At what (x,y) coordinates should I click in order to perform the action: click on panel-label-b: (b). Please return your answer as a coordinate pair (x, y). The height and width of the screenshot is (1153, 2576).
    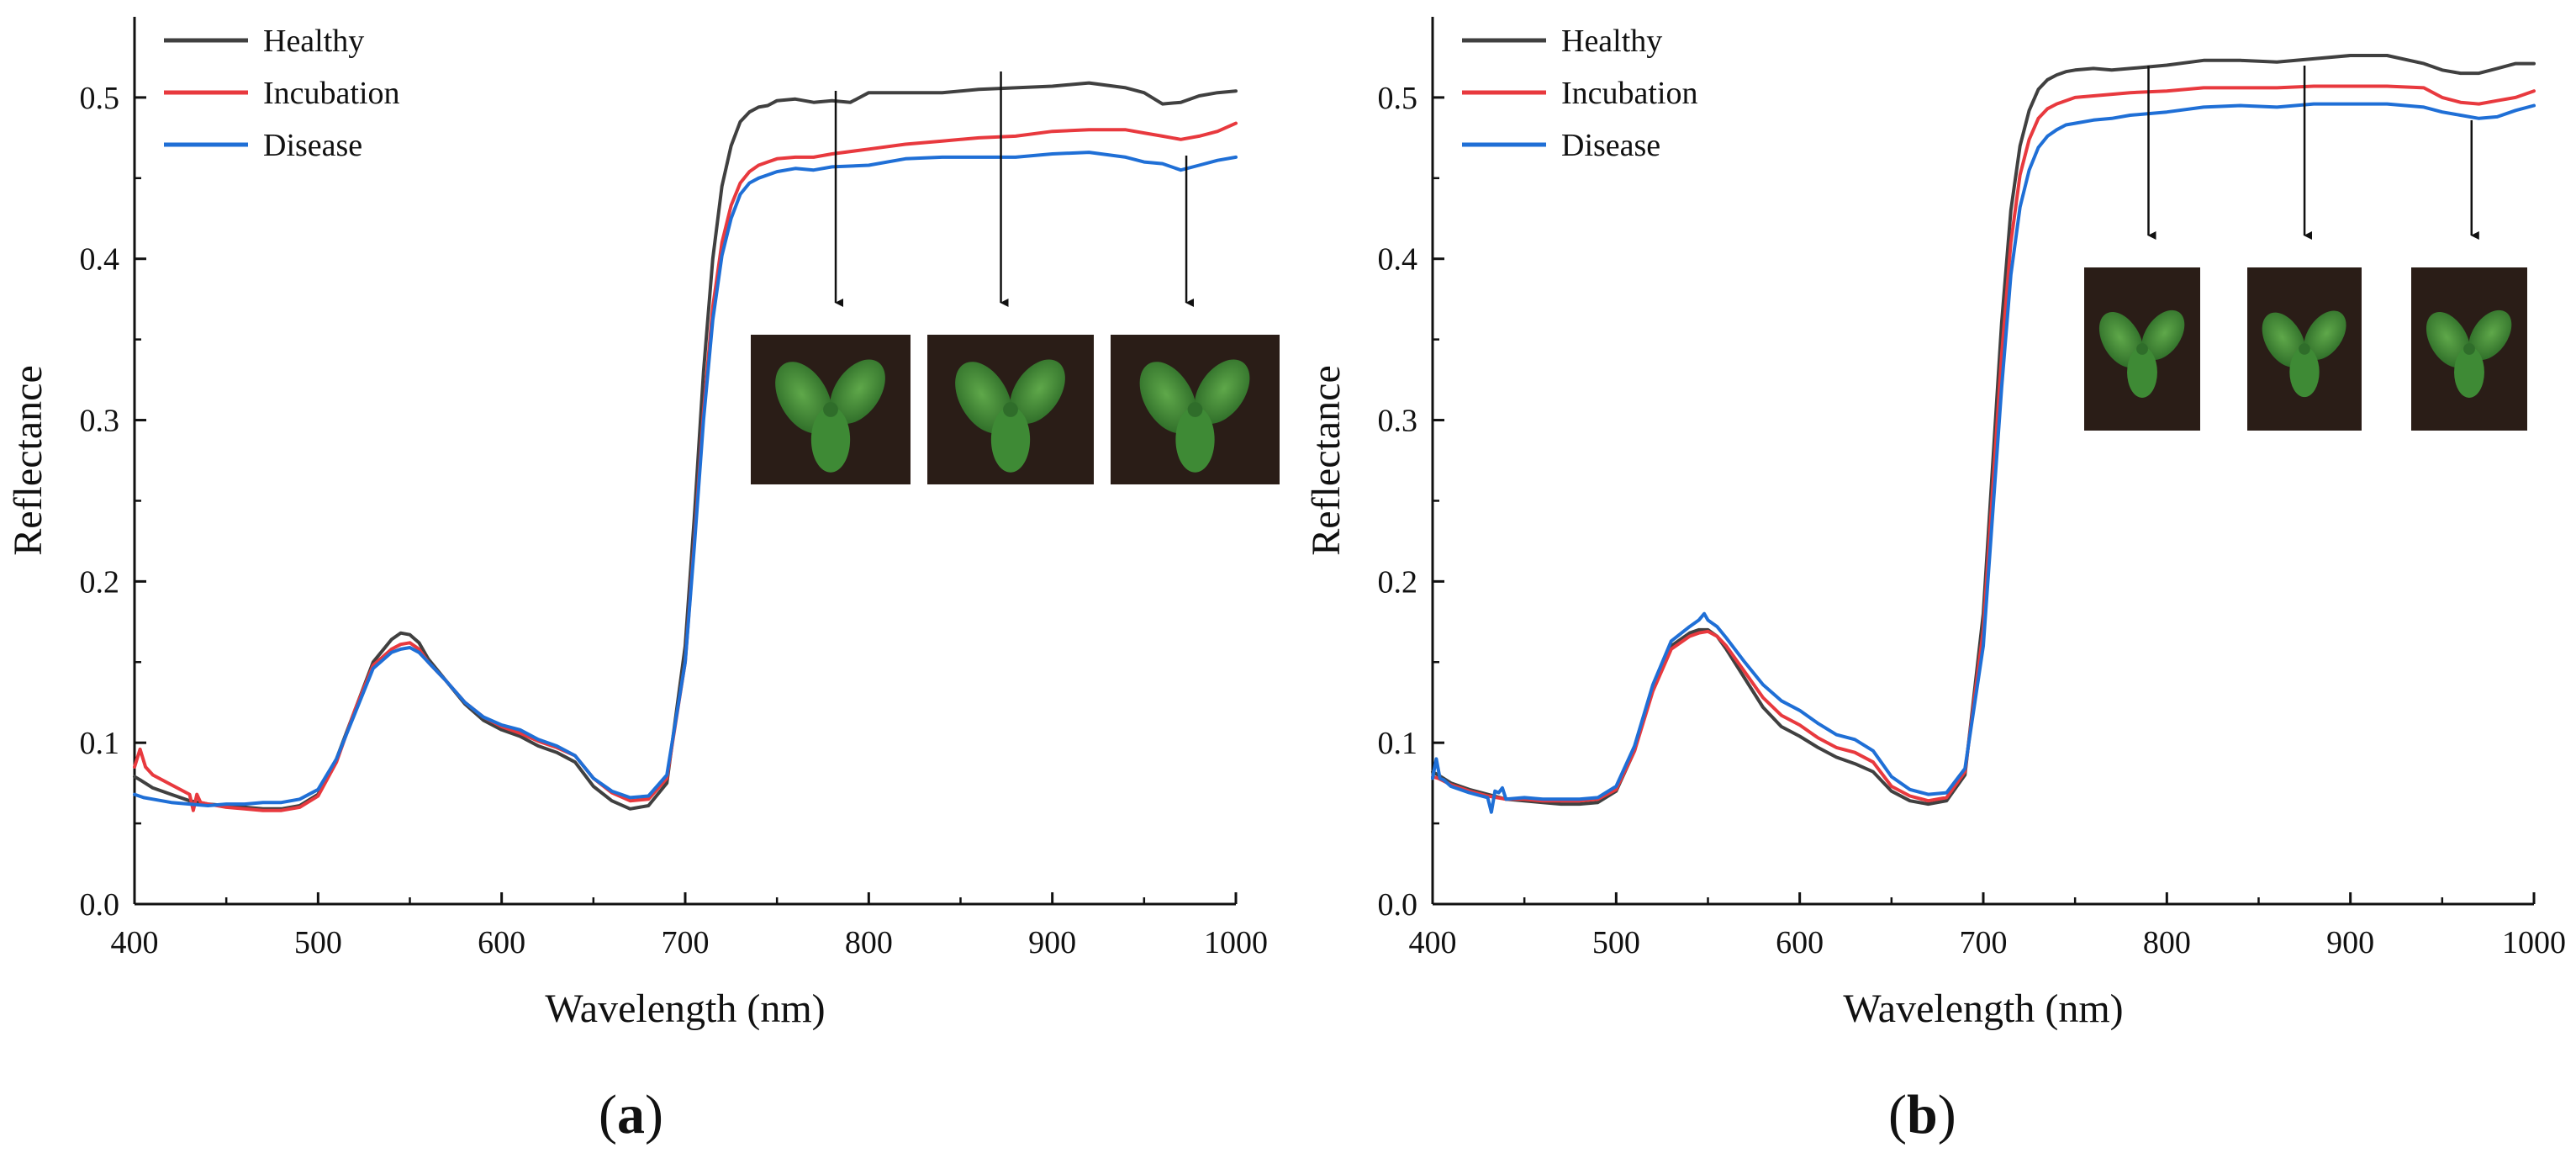
    Looking at the image, I should click on (1922, 1114).